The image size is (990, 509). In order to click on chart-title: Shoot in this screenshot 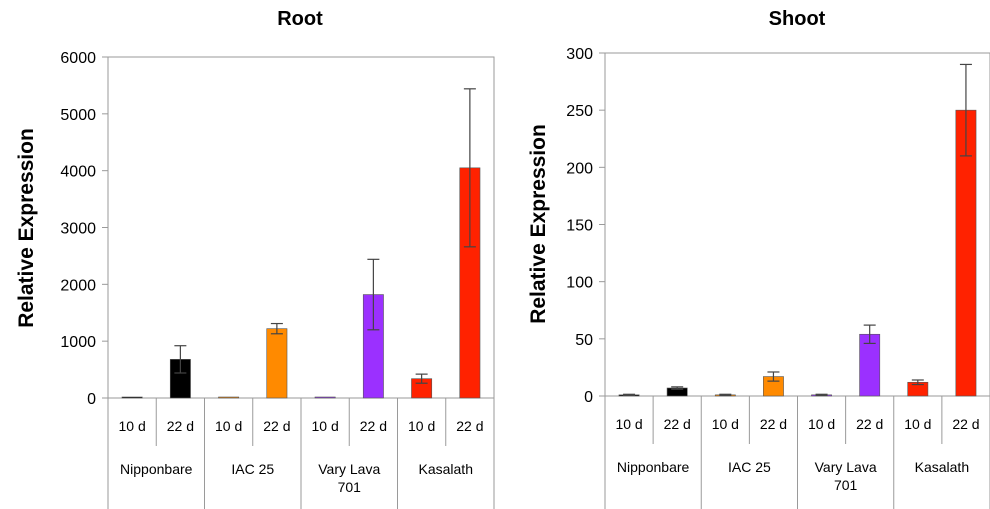, I will do `click(797, 19)`.